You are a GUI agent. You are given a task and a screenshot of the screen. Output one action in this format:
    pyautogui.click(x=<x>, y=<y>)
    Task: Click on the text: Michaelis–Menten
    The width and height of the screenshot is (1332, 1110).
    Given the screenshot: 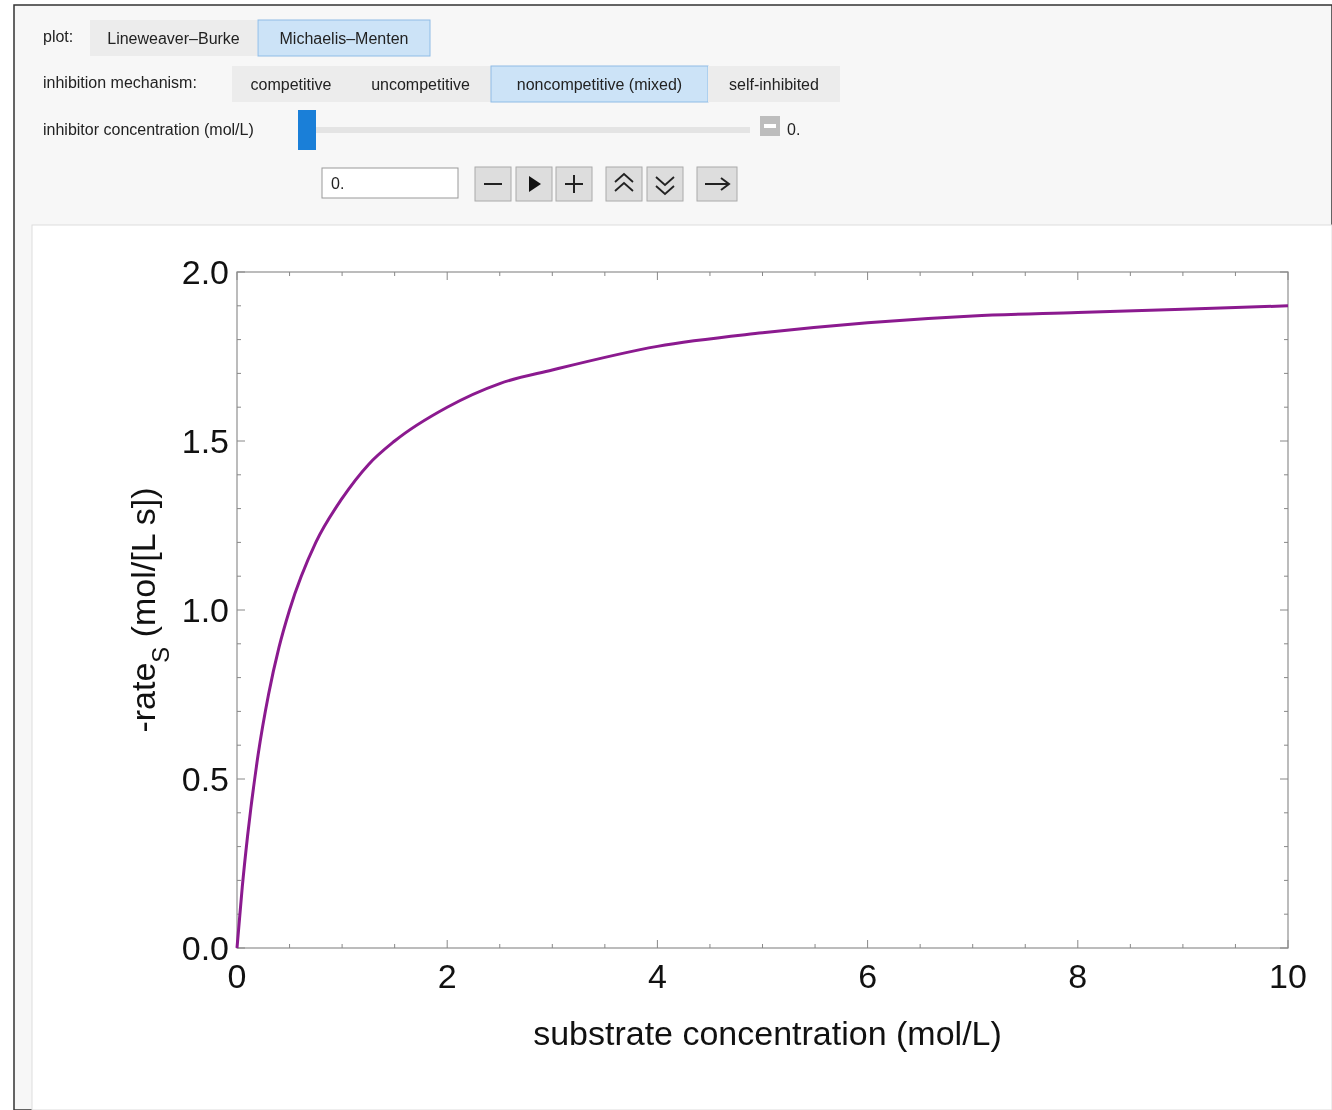 What is the action you would take?
    pyautogui.click(x=344, y=38)
    